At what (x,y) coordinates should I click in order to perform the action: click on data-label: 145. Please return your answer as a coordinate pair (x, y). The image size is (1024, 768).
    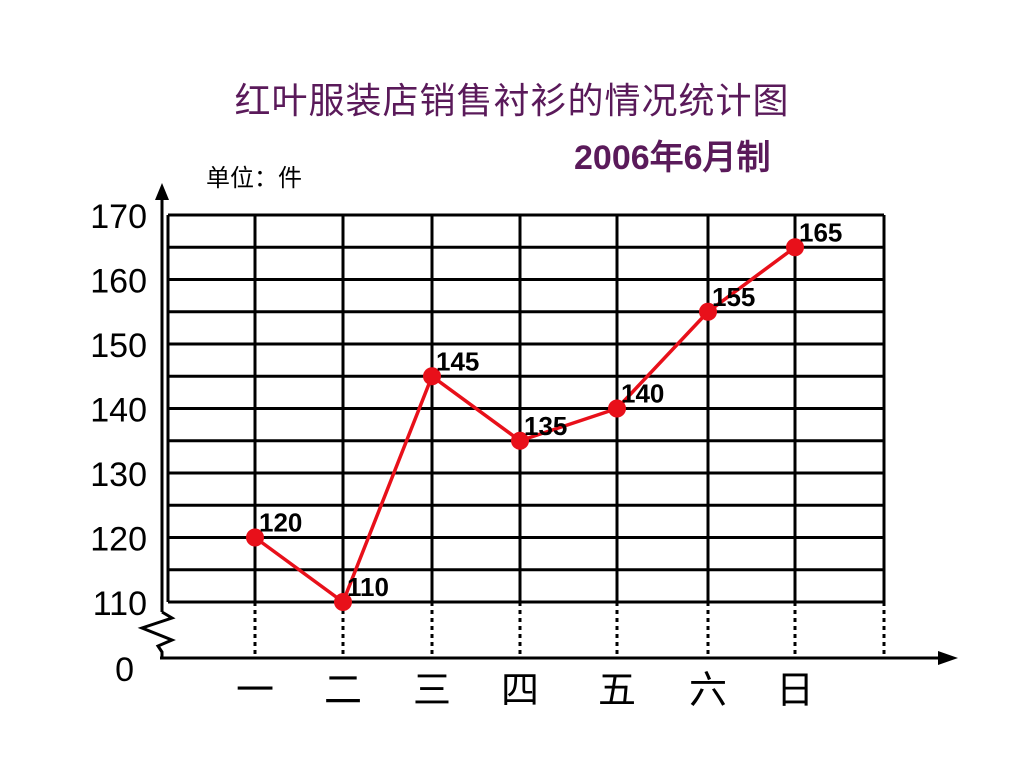
    Looking at the image, I should click on (457, 361).